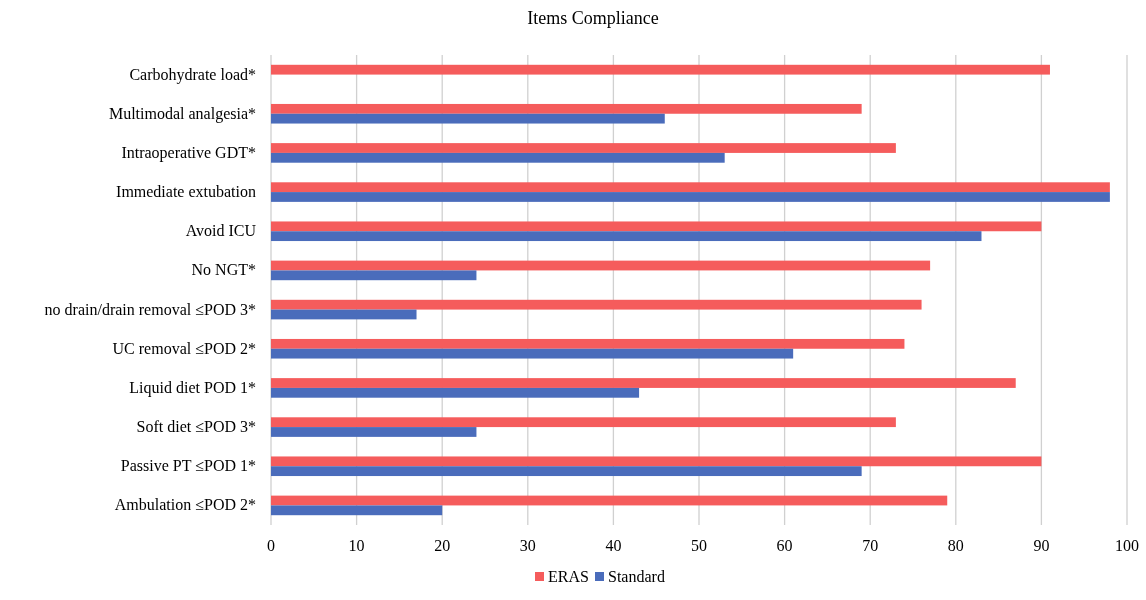 The width and height of the screenshot is (1146, 600). Describe the element at coordinates (223, 270) in the screenshot. I see `y-tick-label: No NGT*` at that location.